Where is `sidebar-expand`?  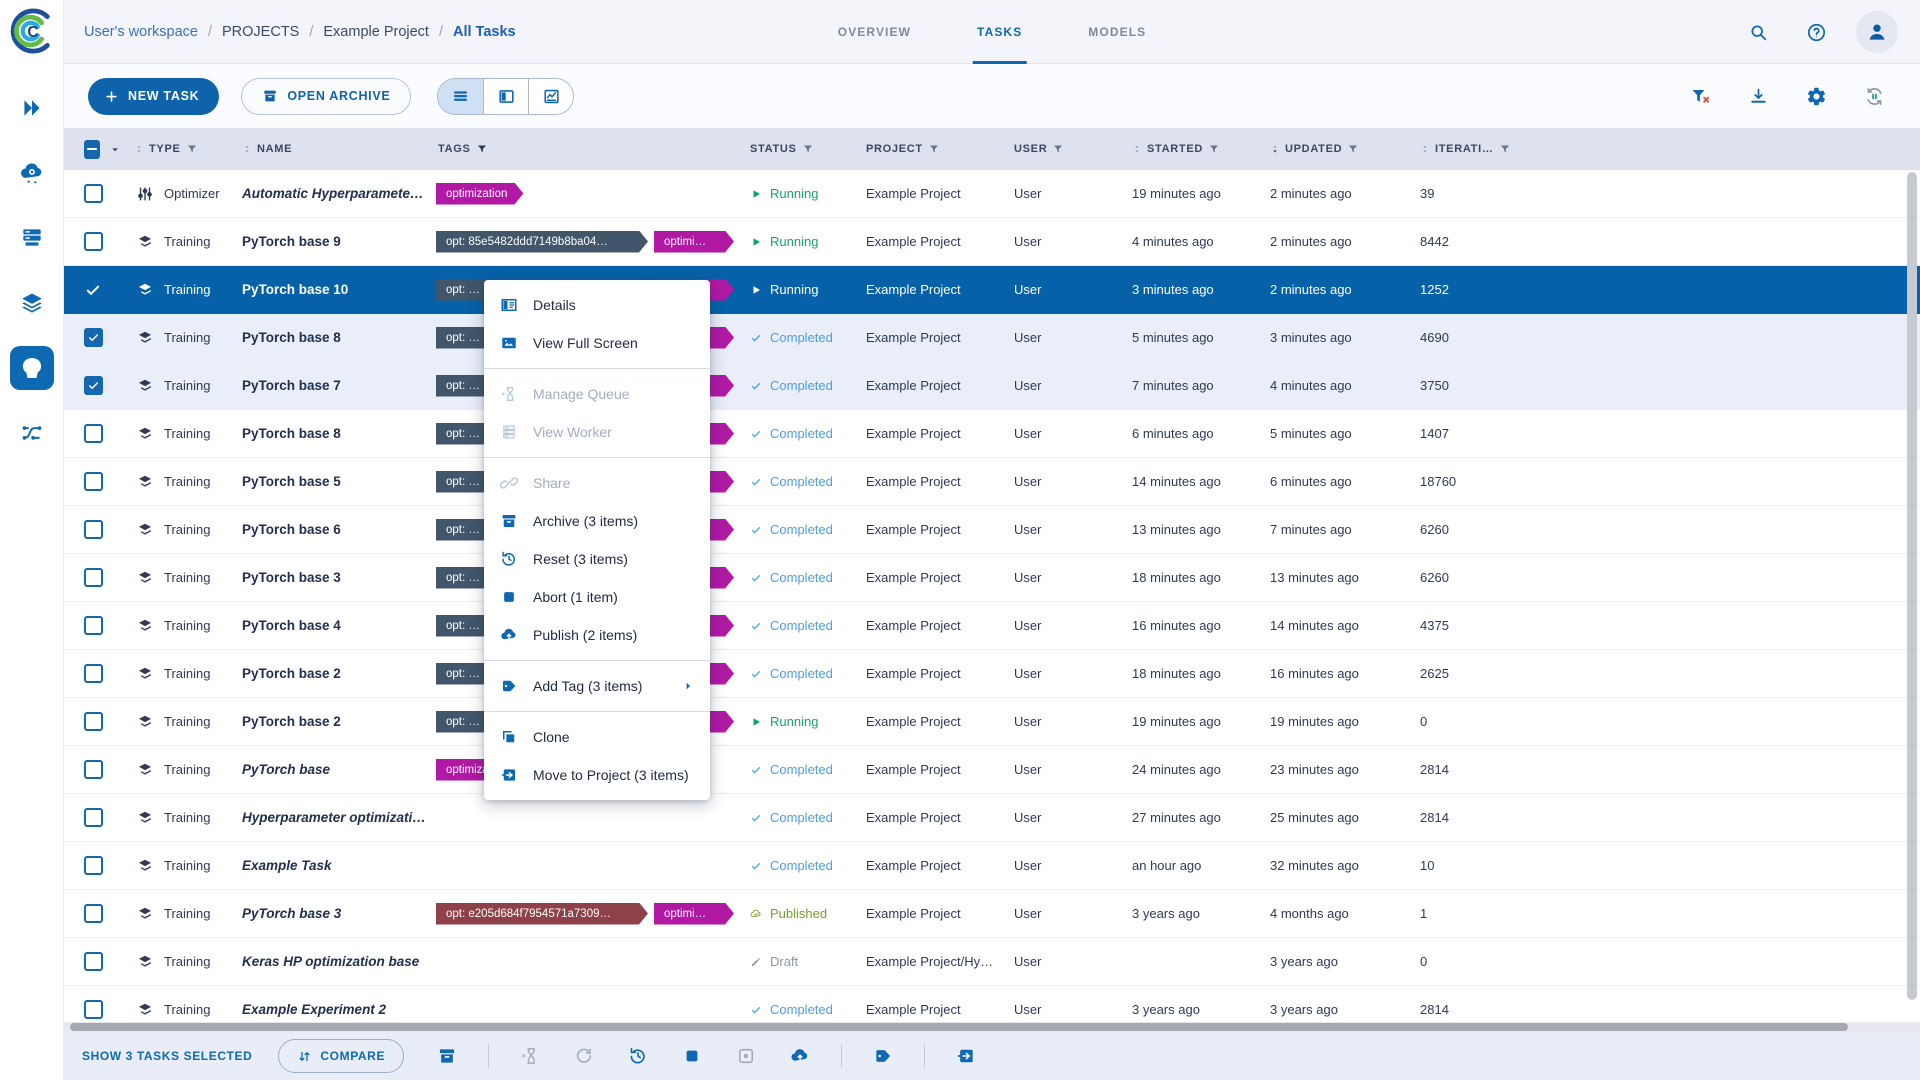 sidebar-expand is located at coordinates (32, 108).